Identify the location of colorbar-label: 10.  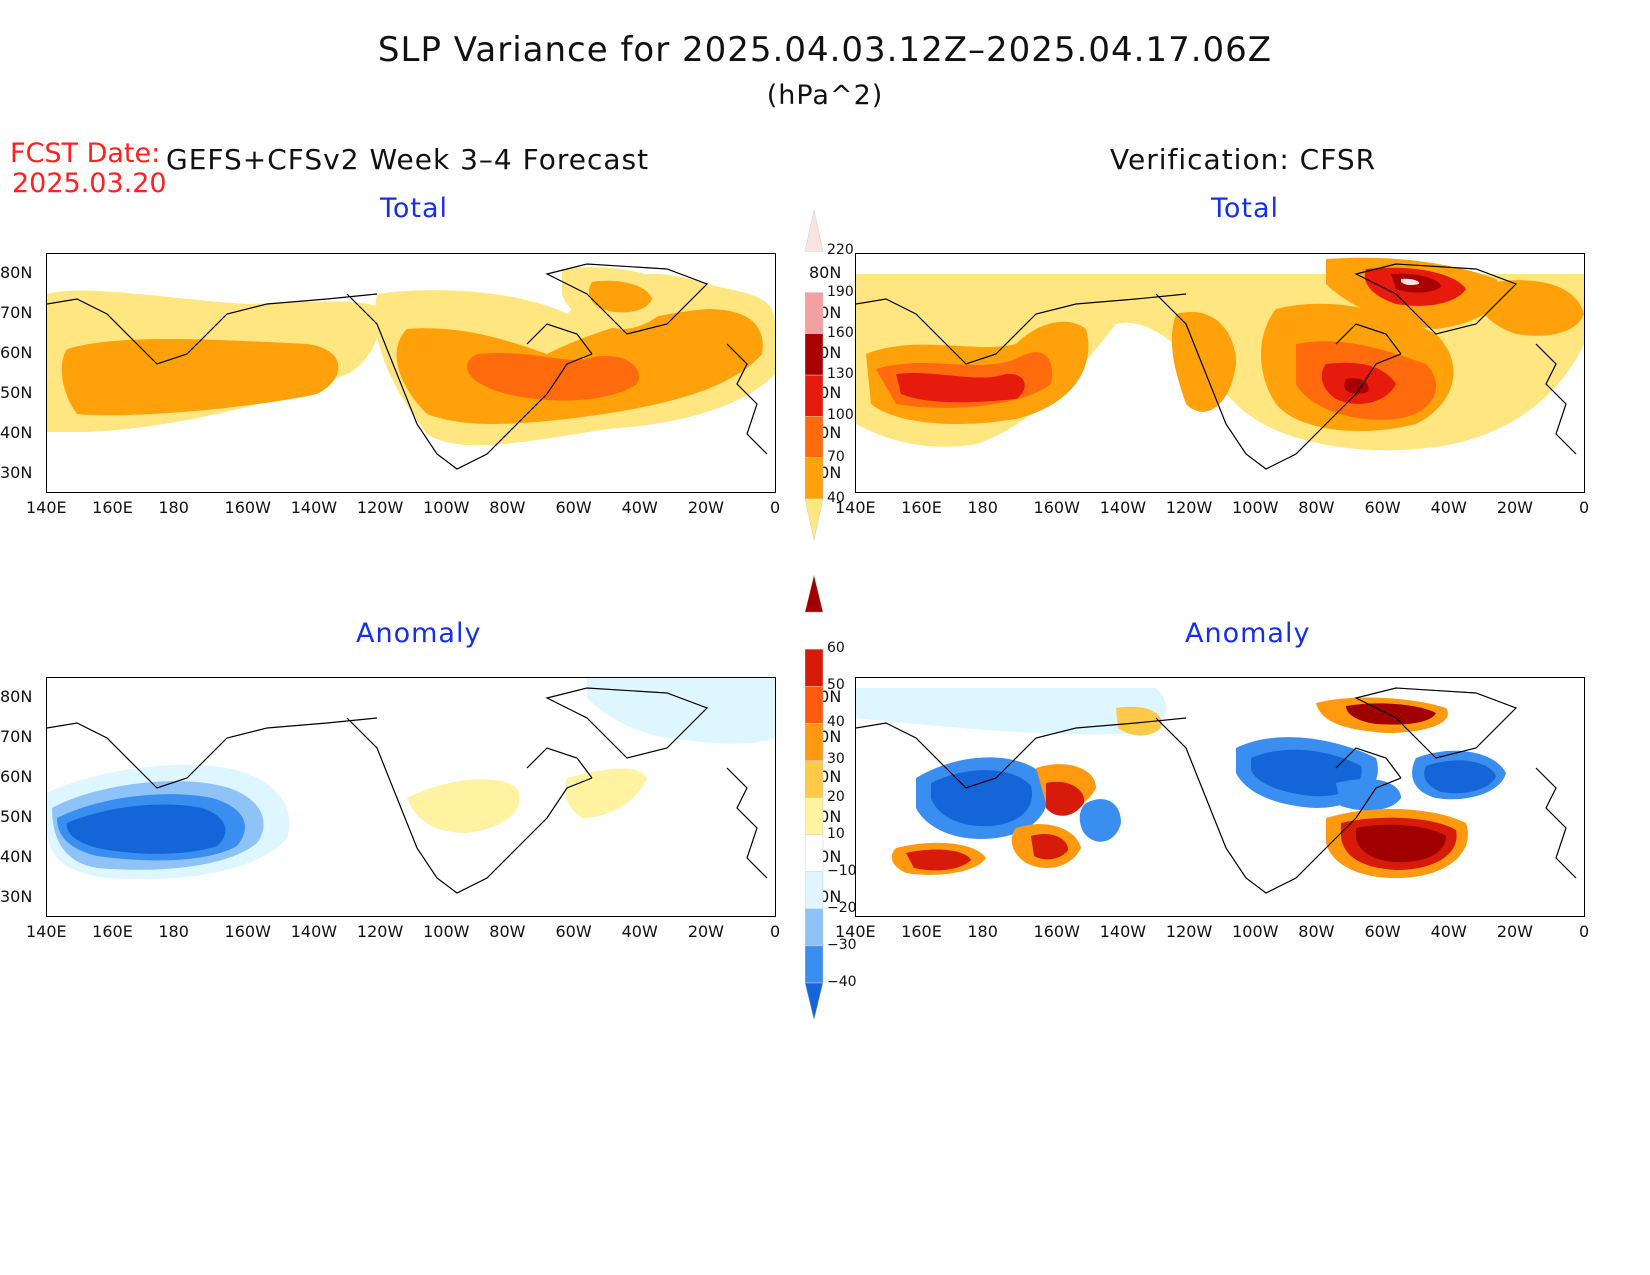
(836, 833).